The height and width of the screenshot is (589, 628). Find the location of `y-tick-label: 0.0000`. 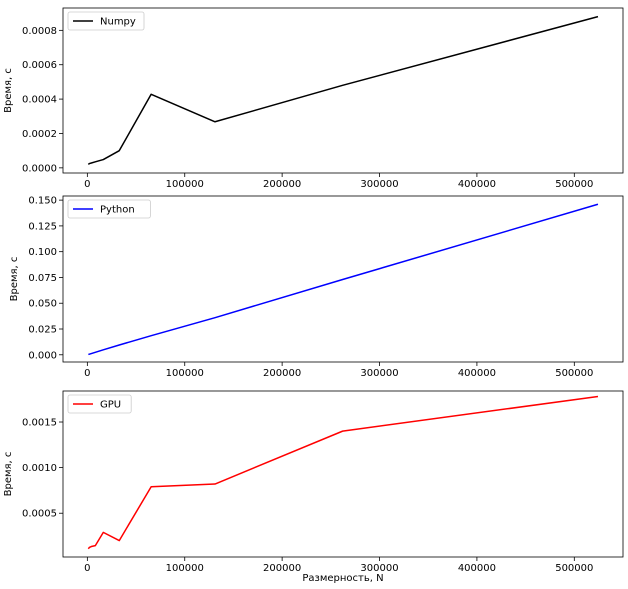

y-tick-label: 0.0000 is located at coordinates (39, 168).